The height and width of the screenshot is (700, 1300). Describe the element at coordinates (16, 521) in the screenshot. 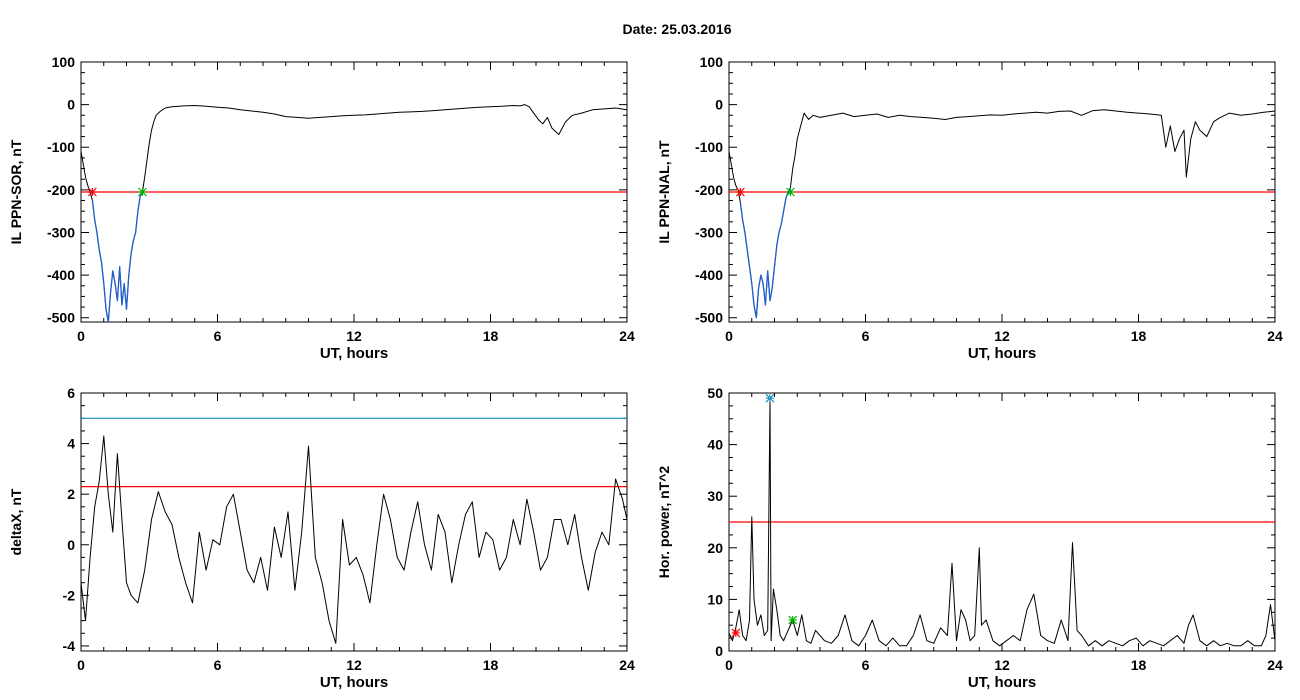

I see `panel-3-y-axis-label: deltaX, nT` at that location.